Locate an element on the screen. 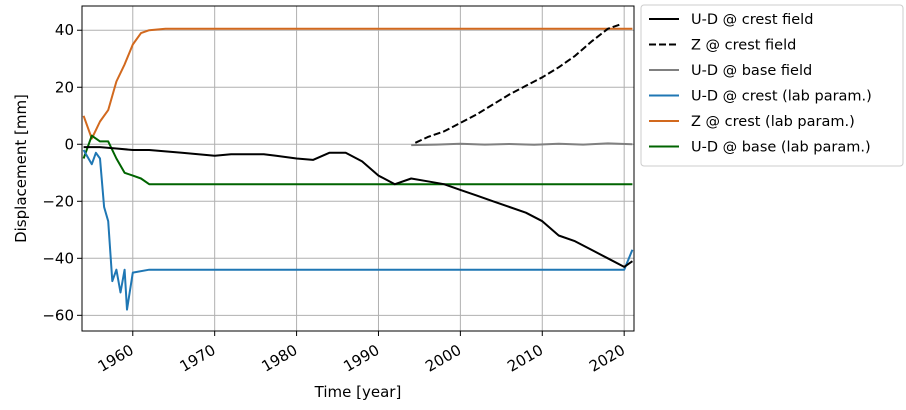 The width and height of the screenshot is (906, 410). x-tick-label: 1990 is located at coordinates (361, 358).